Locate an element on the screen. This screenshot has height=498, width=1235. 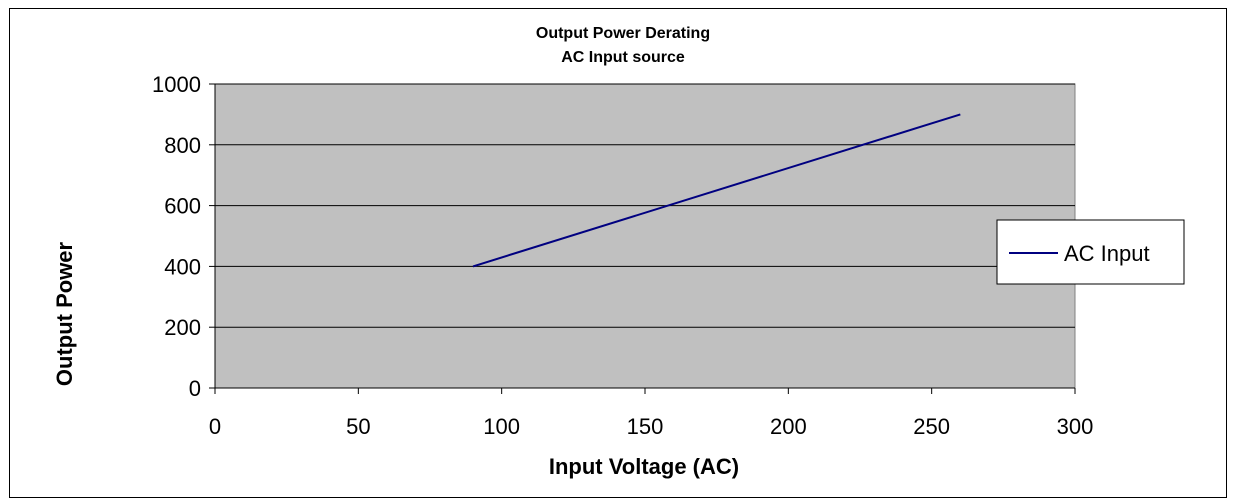
y-tick-label: 1000 is located at coordinates (176, 84).